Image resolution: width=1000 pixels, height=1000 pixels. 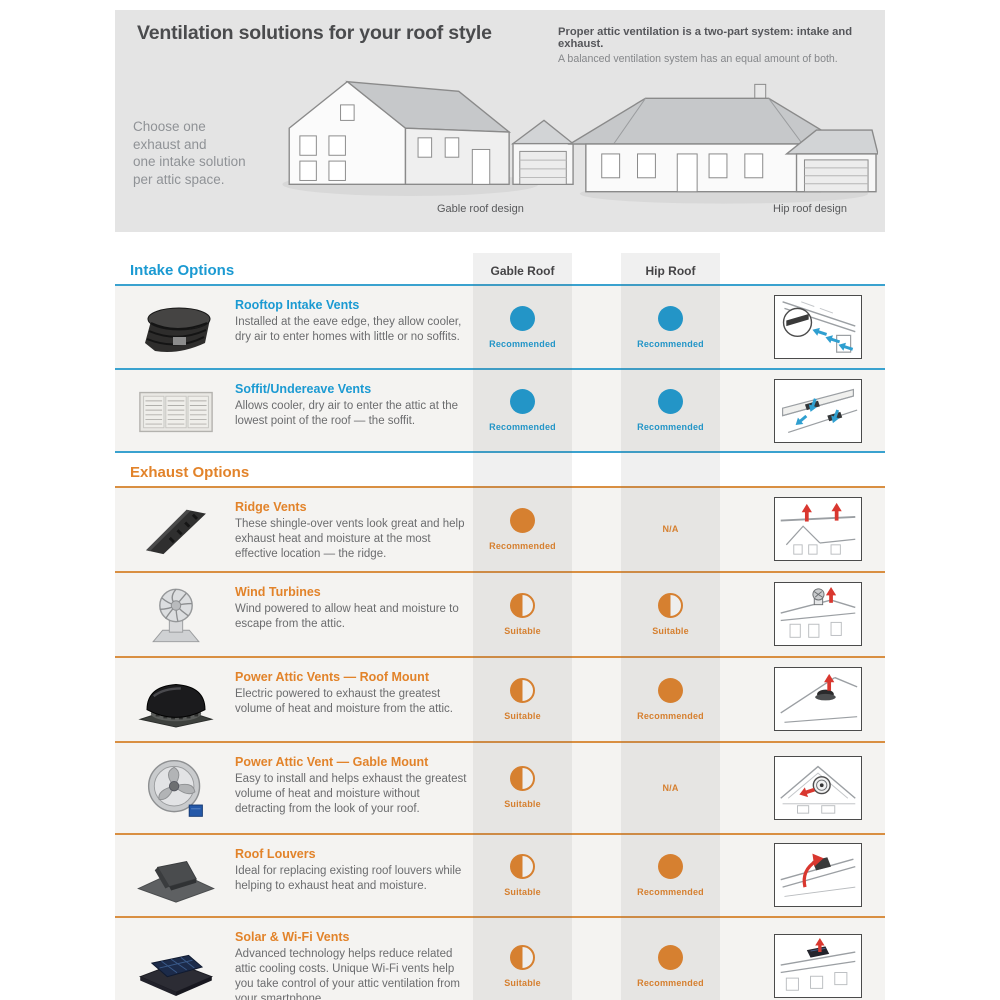 I want to click on row-title: Ridge Vents, so click(x=271, y=507).